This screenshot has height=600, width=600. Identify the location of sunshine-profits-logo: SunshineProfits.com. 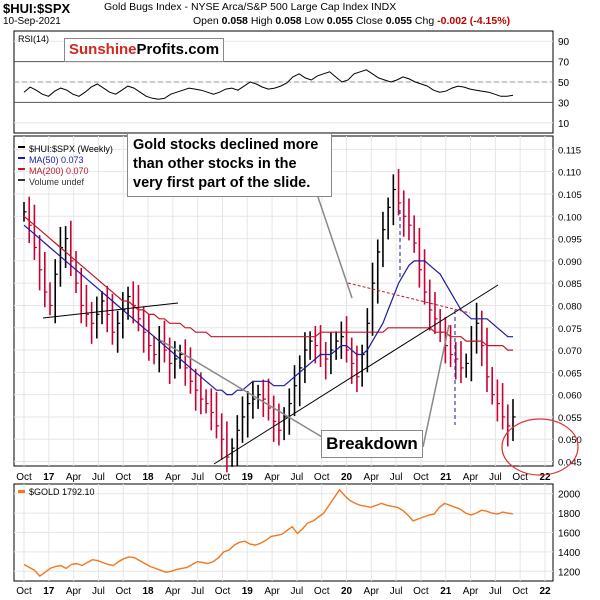
(144, 50).